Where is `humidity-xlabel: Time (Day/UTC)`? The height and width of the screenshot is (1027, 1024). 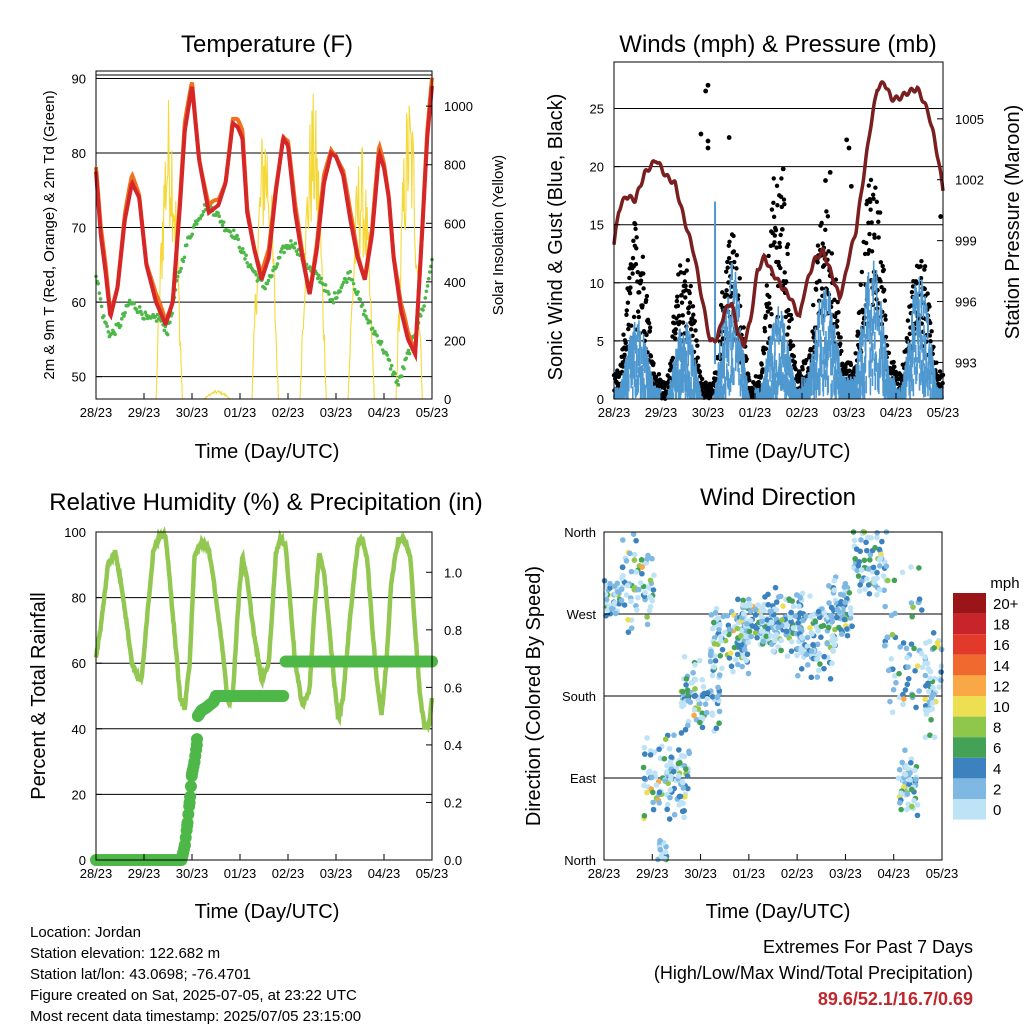 humidity-xlabel: Time (Day/UTC) is located at coordinates (267, 912).